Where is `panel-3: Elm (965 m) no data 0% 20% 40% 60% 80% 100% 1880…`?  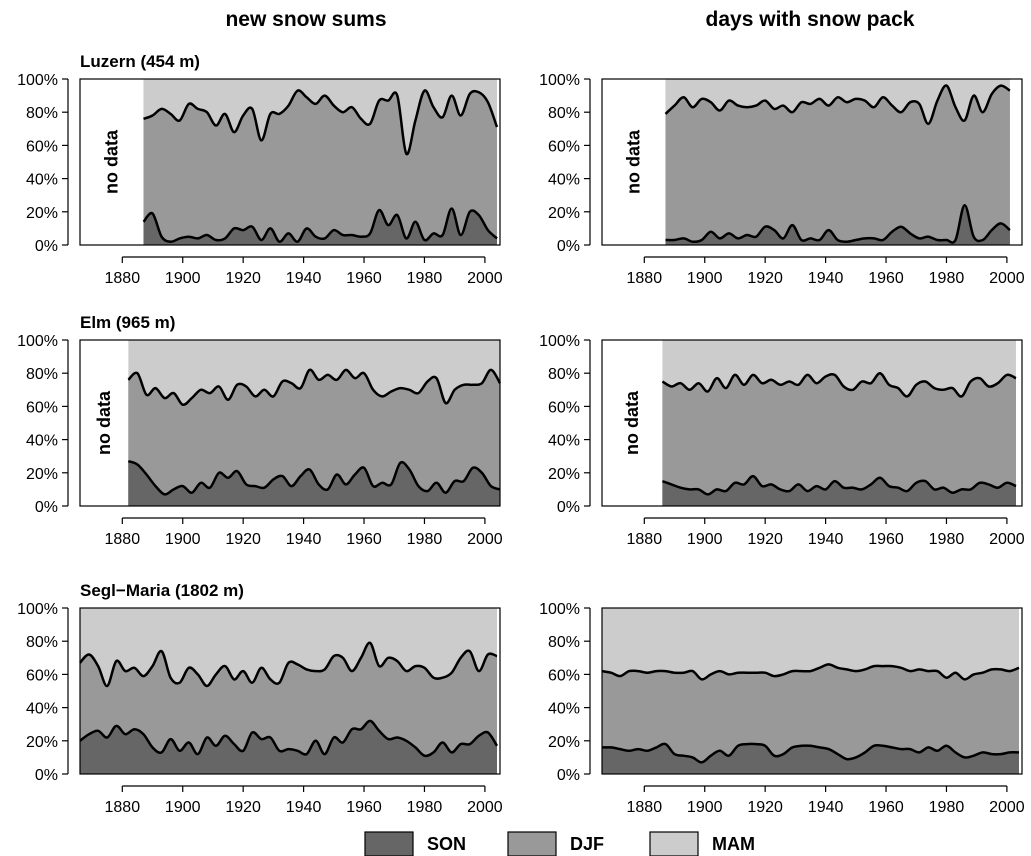
panel-3: Elm (965 m) no data 0% 20% 40% 60% 80% 100% 1880… is located at coordinates (260, 430).